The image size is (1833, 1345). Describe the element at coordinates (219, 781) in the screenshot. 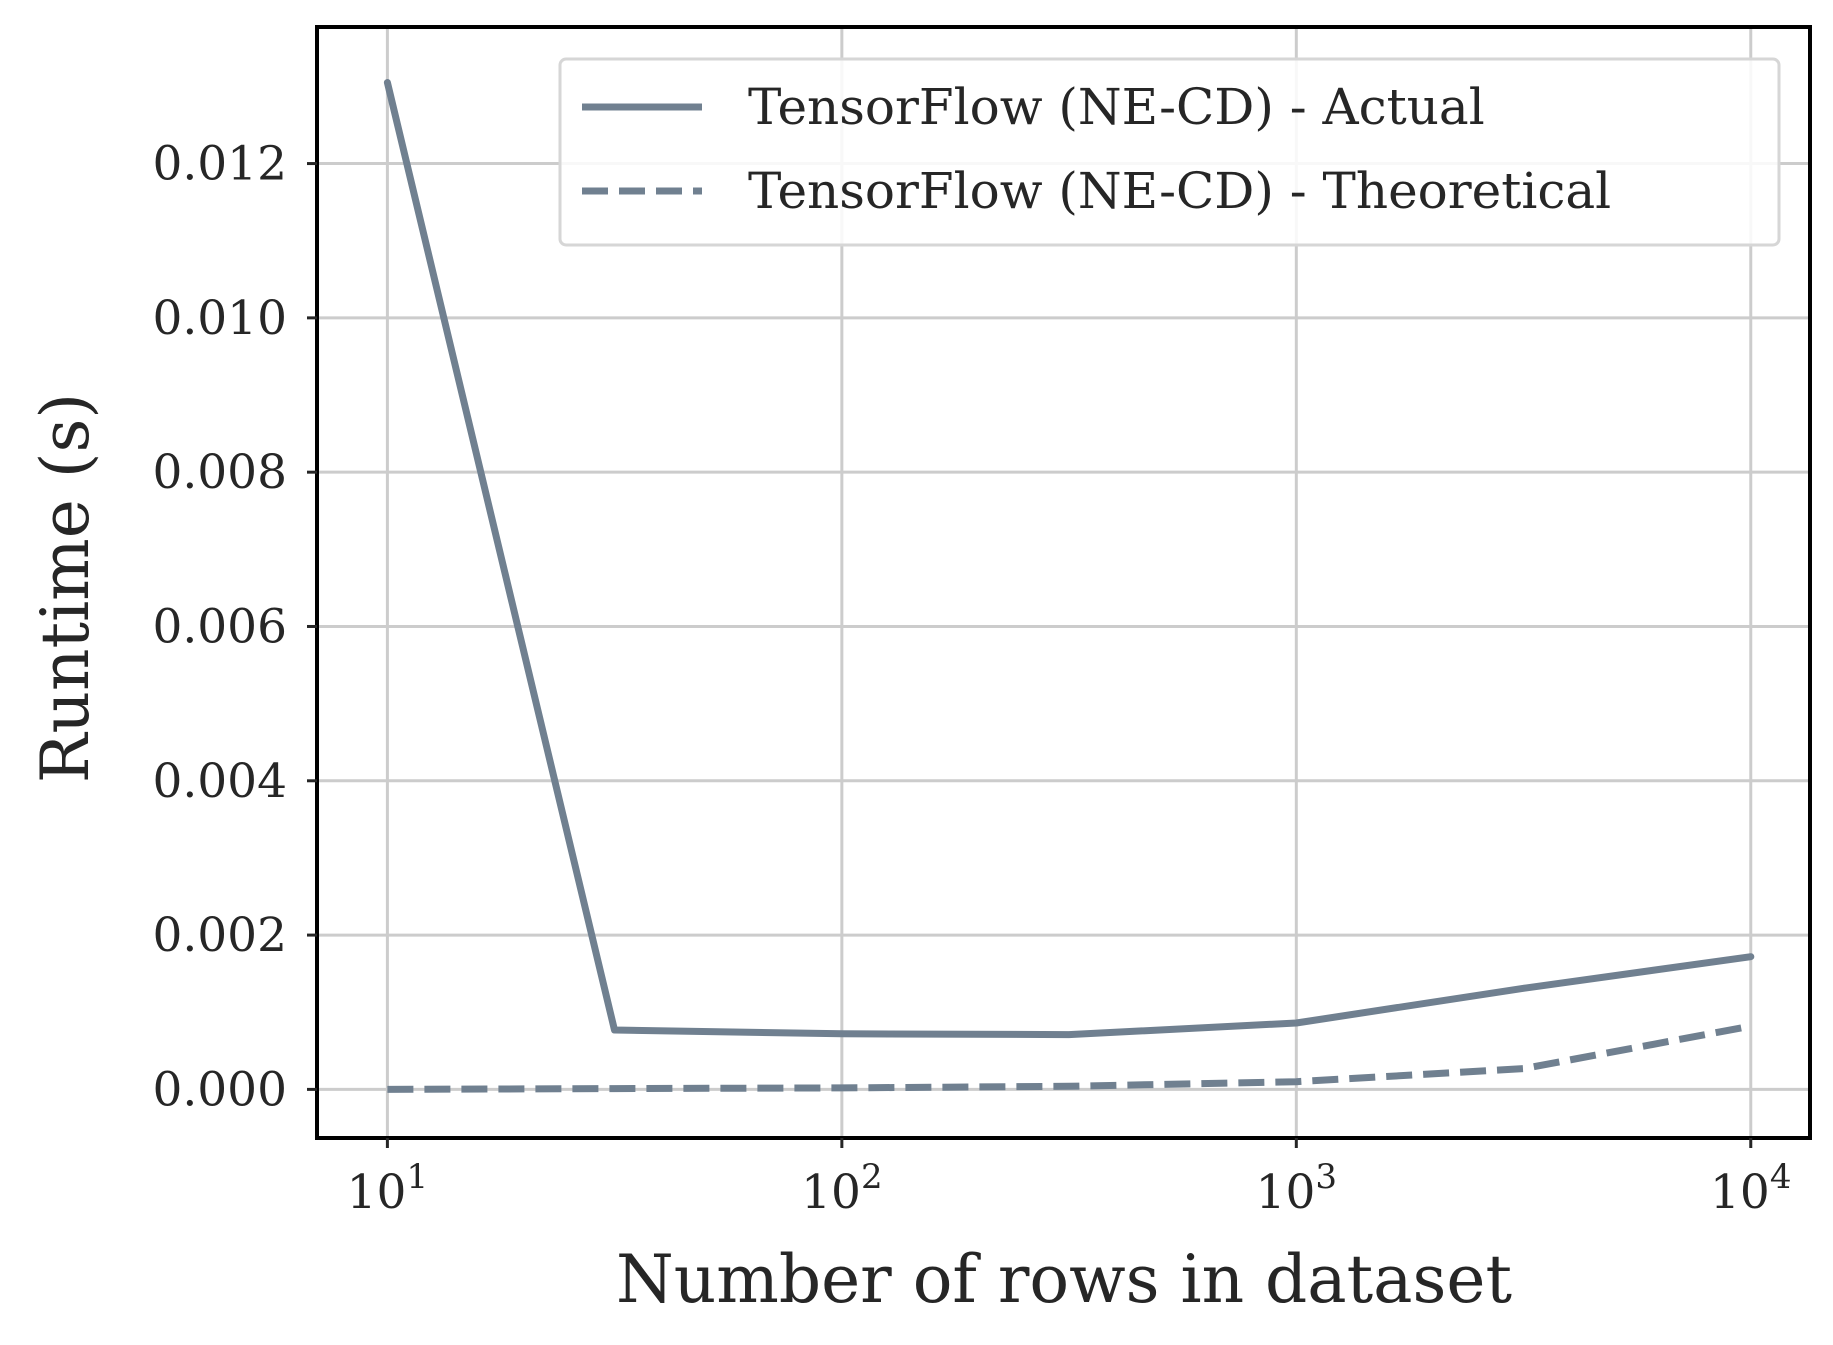

I see `y-tick-label: 0.004` at that location.